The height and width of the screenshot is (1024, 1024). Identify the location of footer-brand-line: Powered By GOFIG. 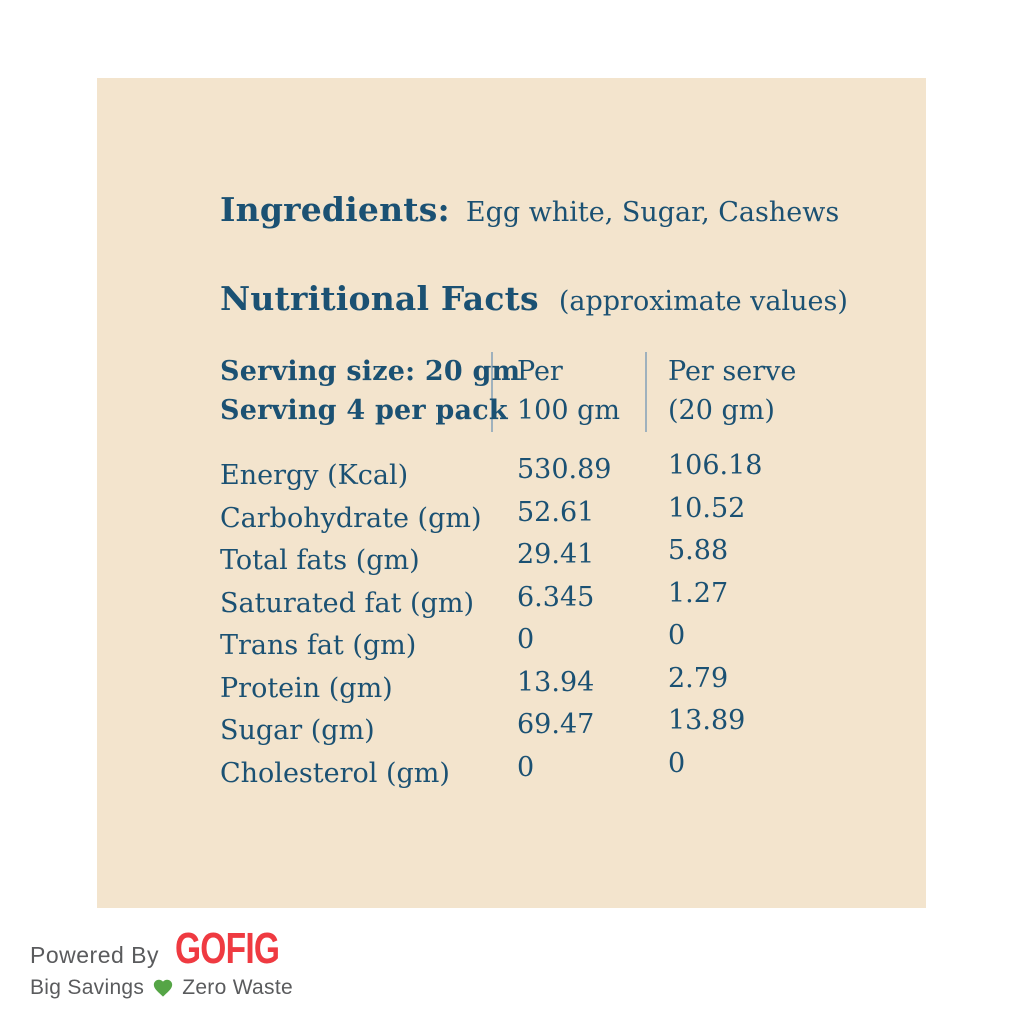
(169, 949).